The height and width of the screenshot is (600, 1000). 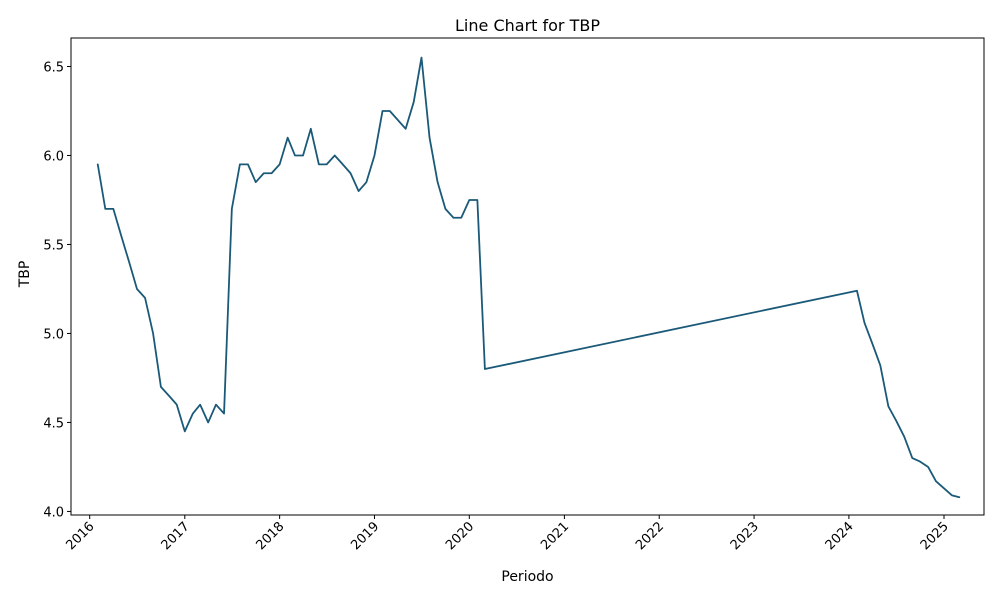 I want to click on x-tick-label: 2020, so click(x=460, y=536).